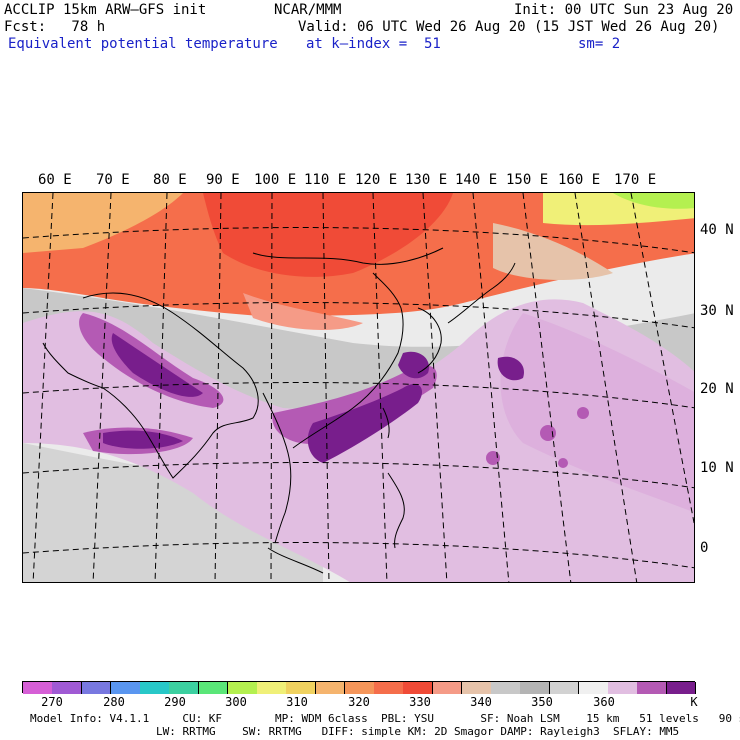  I want to click on coast-india, so click(150, 385).